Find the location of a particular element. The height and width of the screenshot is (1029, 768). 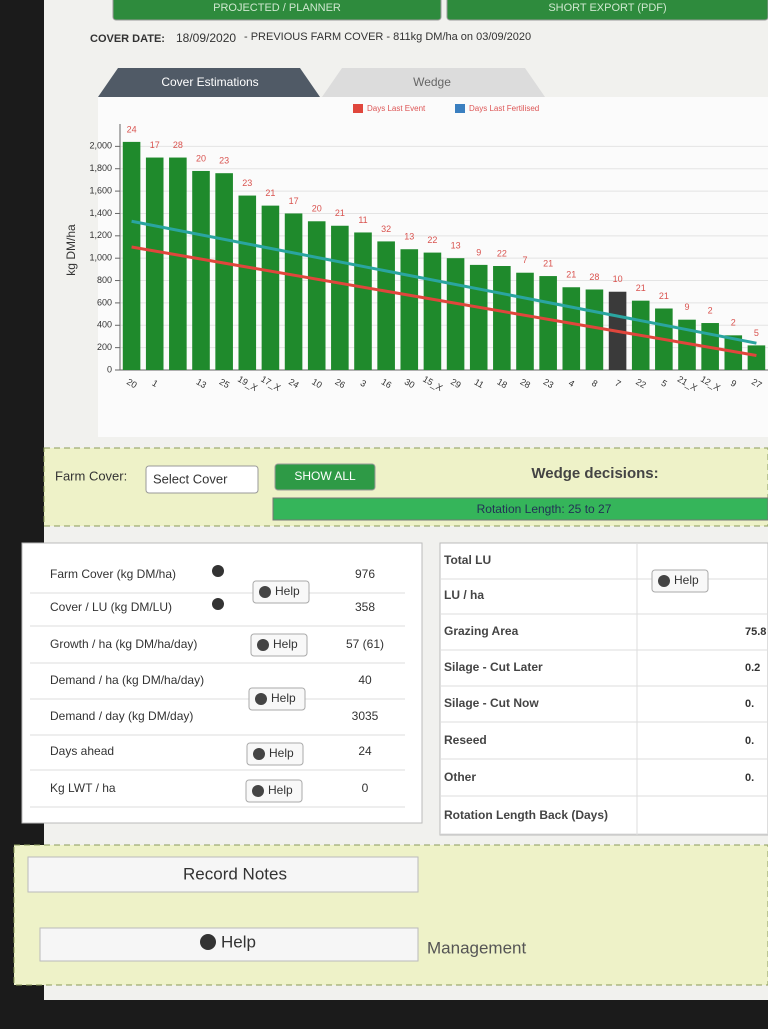

cover-date: 18/09/2020 is located at coordinates (206, 38).